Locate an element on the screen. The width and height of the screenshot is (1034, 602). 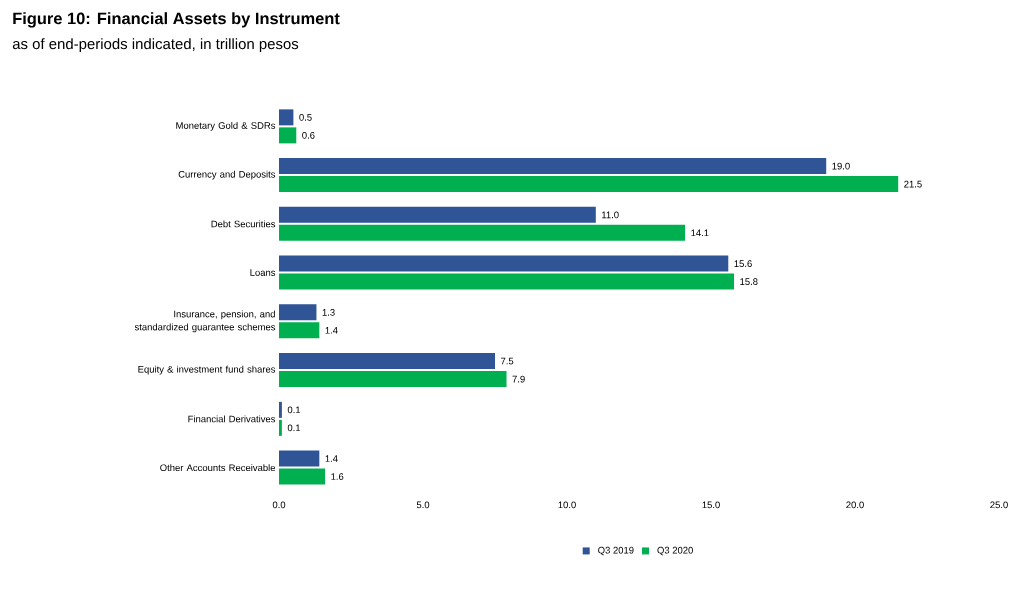
x-tick-label: 20.0 is located at coordinates (855, 505).